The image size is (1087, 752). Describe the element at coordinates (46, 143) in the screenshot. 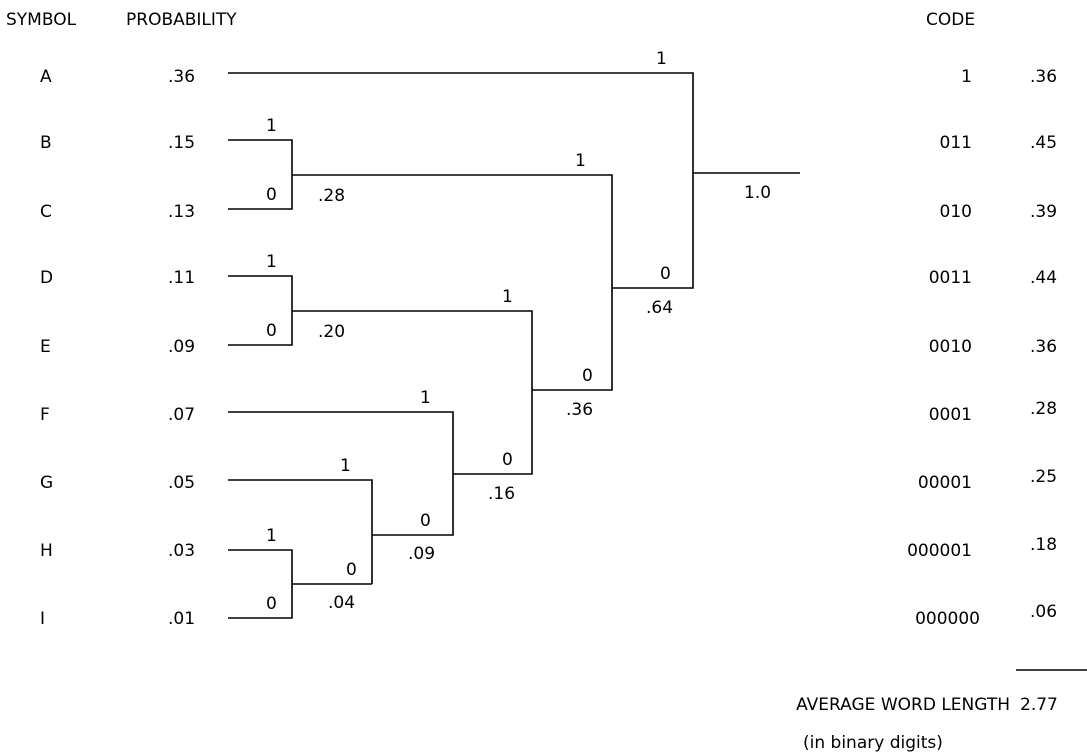

I see `symbol-b: B` at that location.